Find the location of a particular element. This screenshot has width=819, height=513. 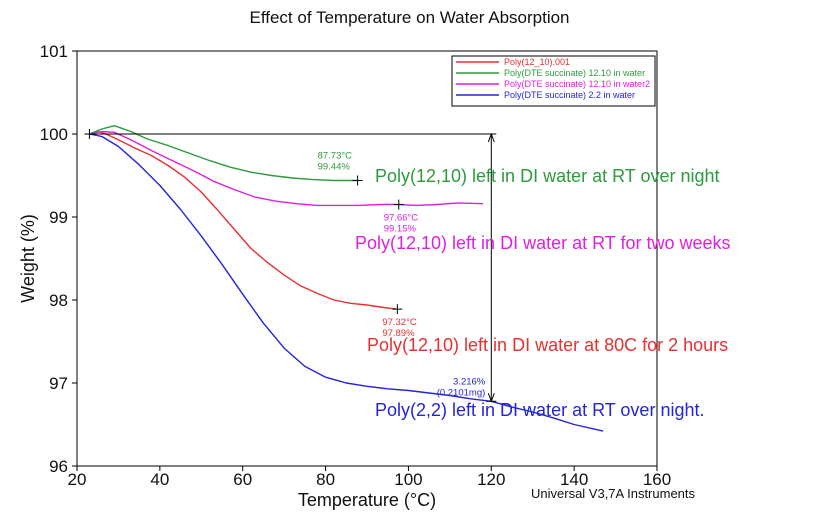

x-tick-label: 160 is located at coordinates (657, 479).